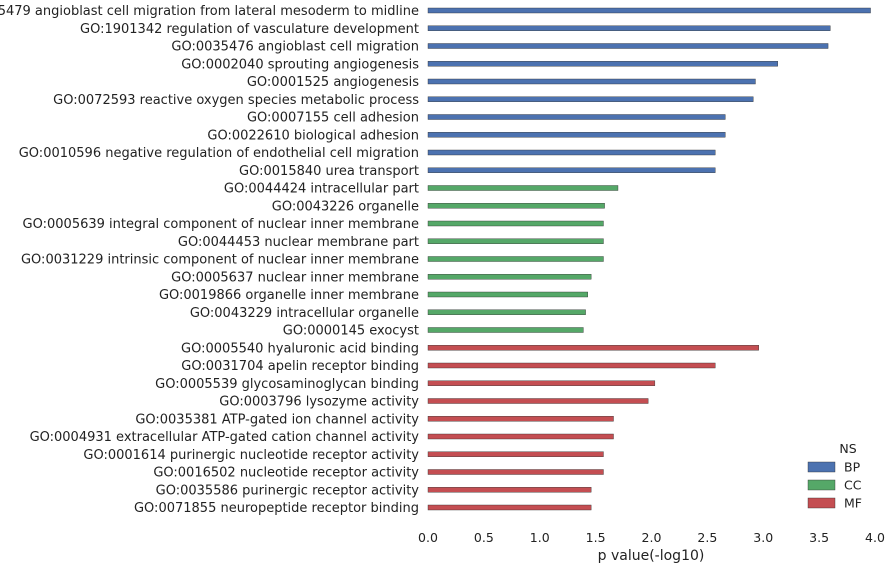 The image size is (891, 570). What do you see at coordinates (651, 556) in the screenshot?
I see `x-axis-title: p value(-log10)` at bounding box center [651, 556].